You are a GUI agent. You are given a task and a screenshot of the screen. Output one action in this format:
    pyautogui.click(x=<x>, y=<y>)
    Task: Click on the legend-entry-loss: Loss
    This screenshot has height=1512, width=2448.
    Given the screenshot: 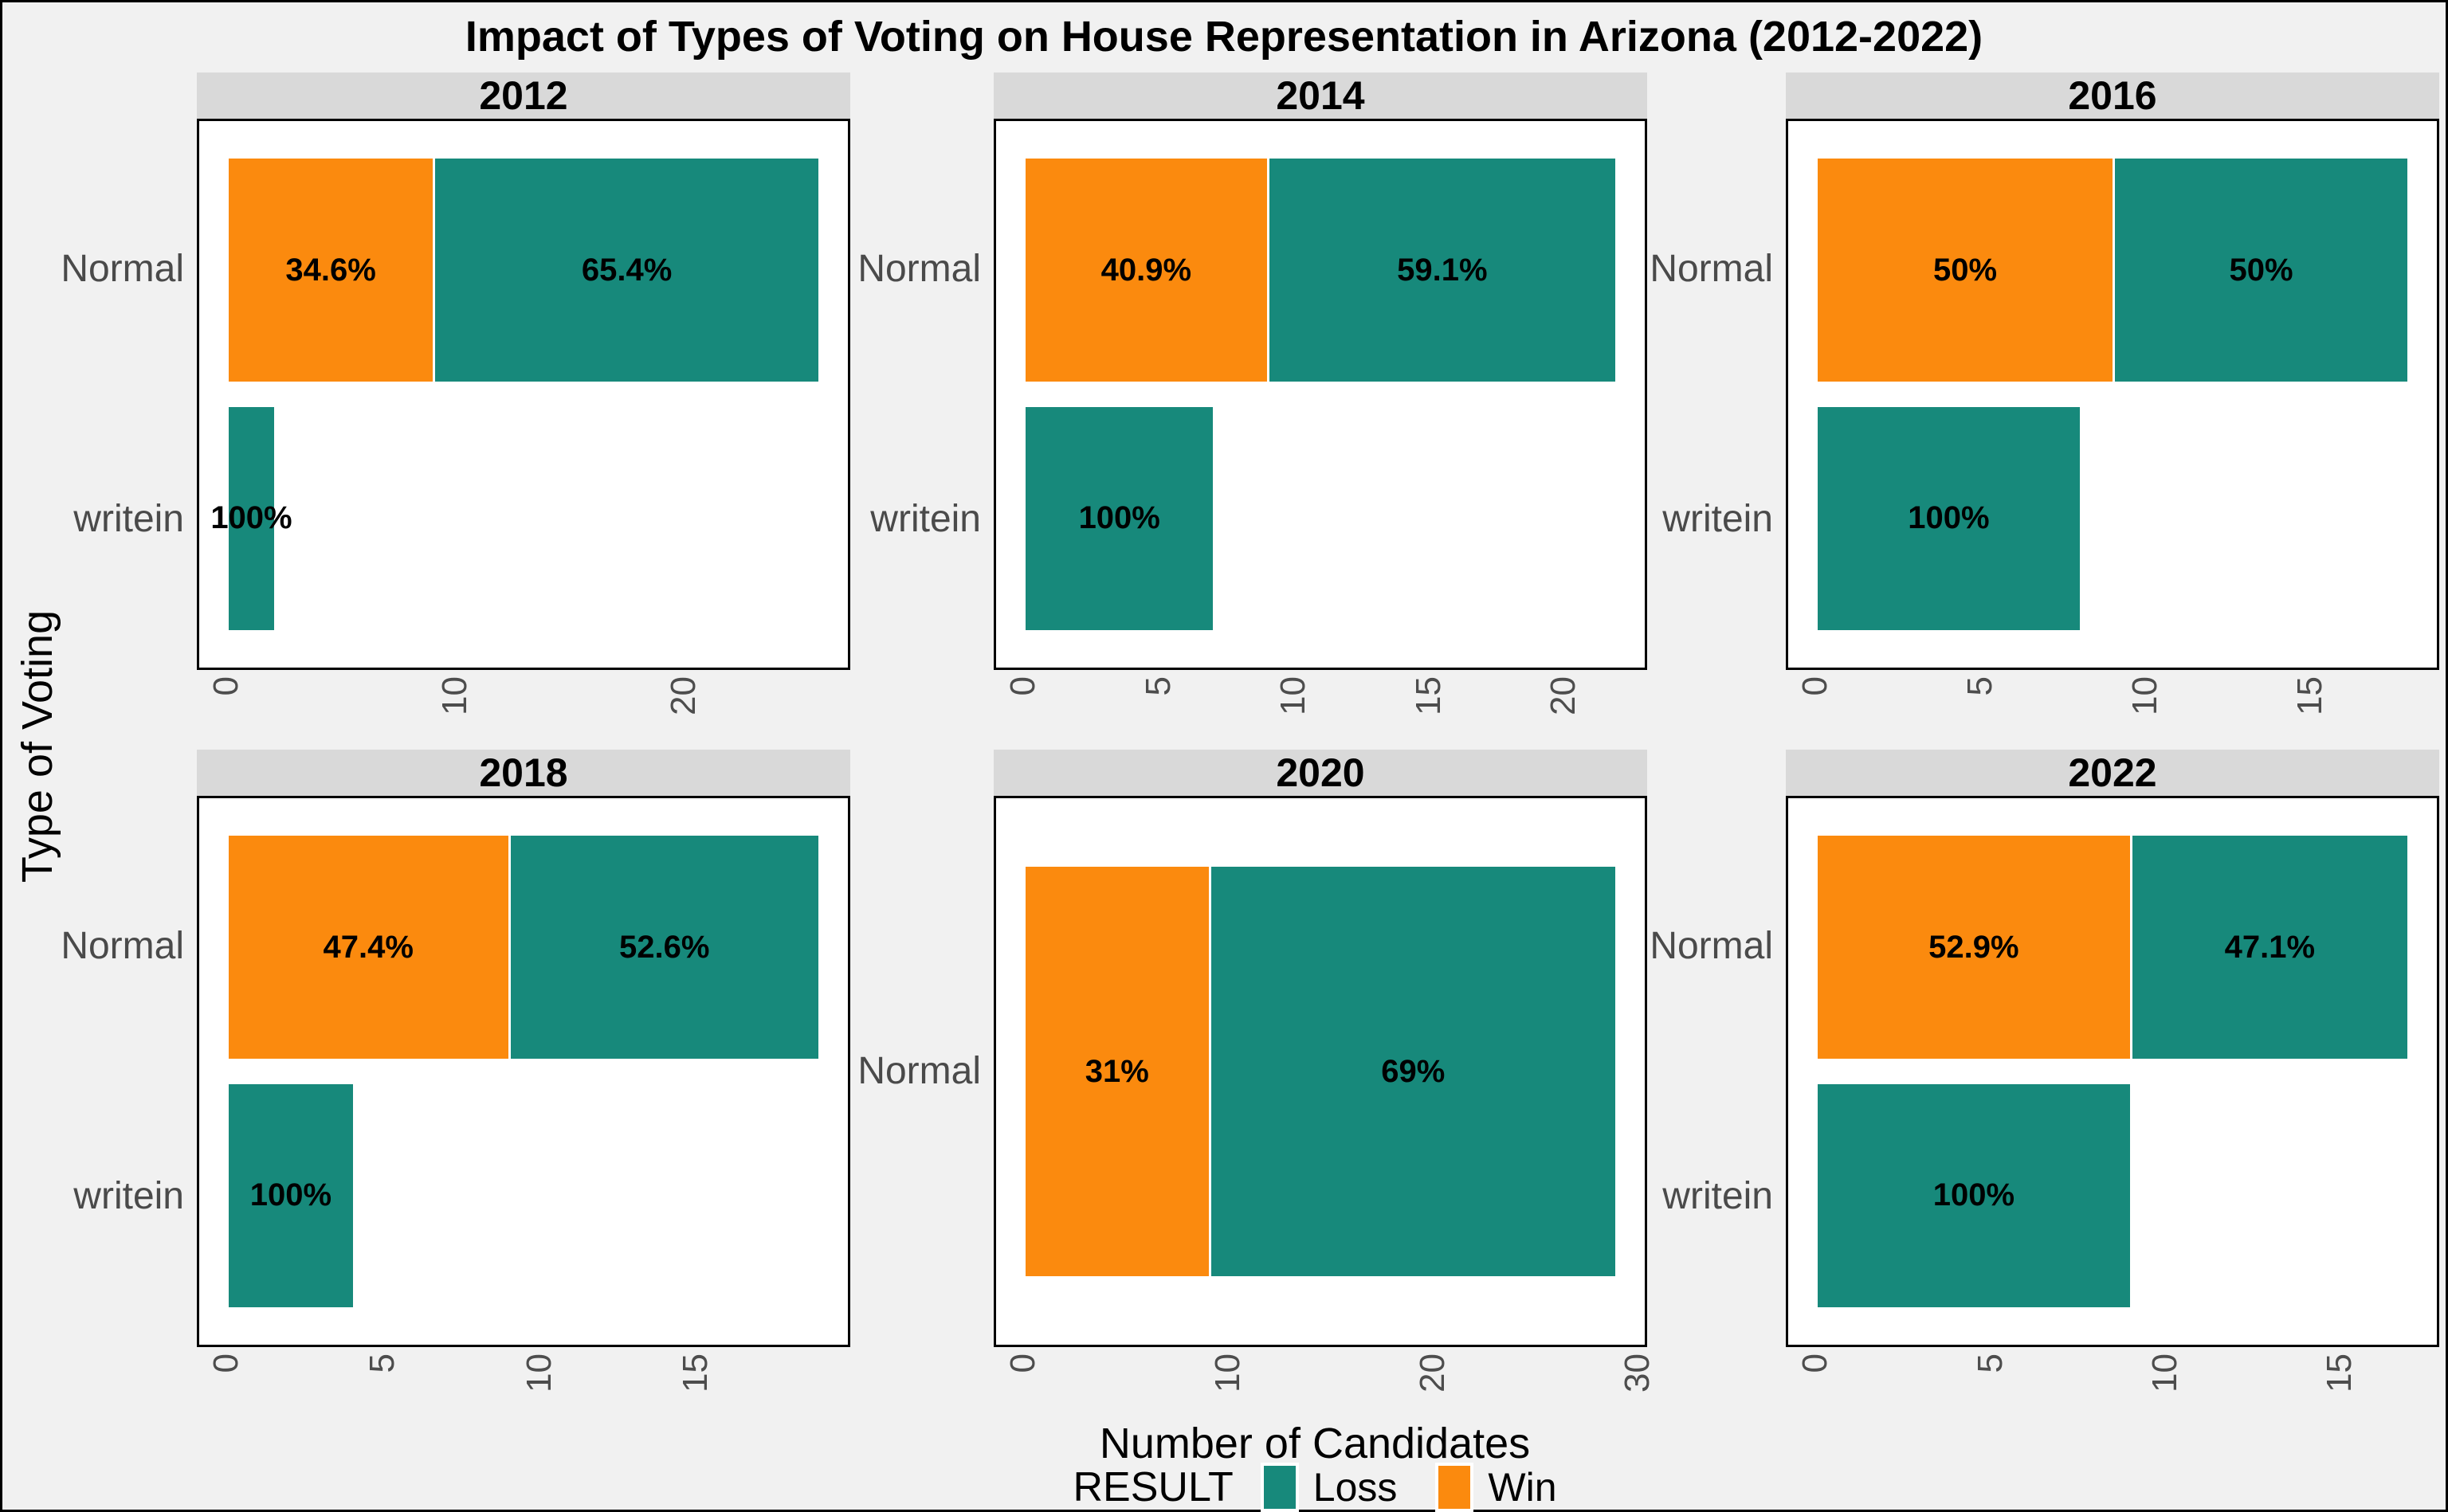 What is the action you would take?
    pyautogui.click(x=1329, y=1488)
    